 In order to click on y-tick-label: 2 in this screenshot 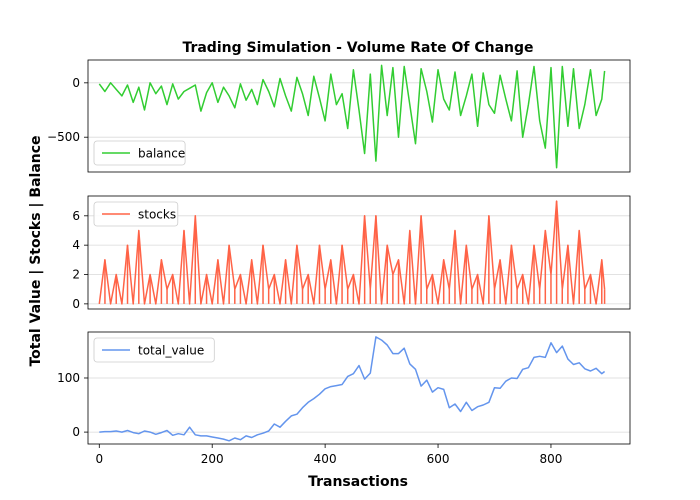, I will do `click(76, 275)`.